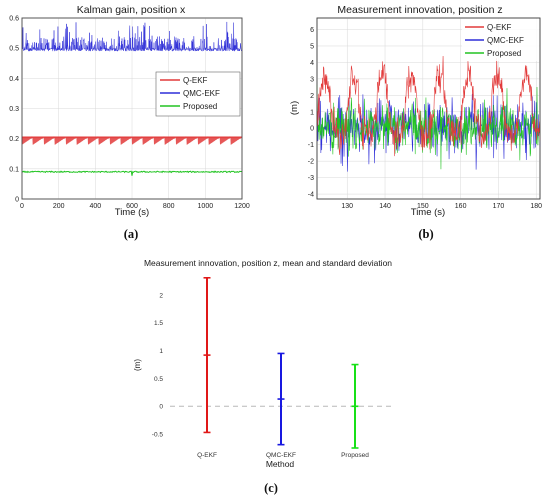 The height and width of the screenshot is (498, 550). Describe the element at coordinates (312, 46) in the screenshot. I see `panel-b-ytick-label: 5` at that location.